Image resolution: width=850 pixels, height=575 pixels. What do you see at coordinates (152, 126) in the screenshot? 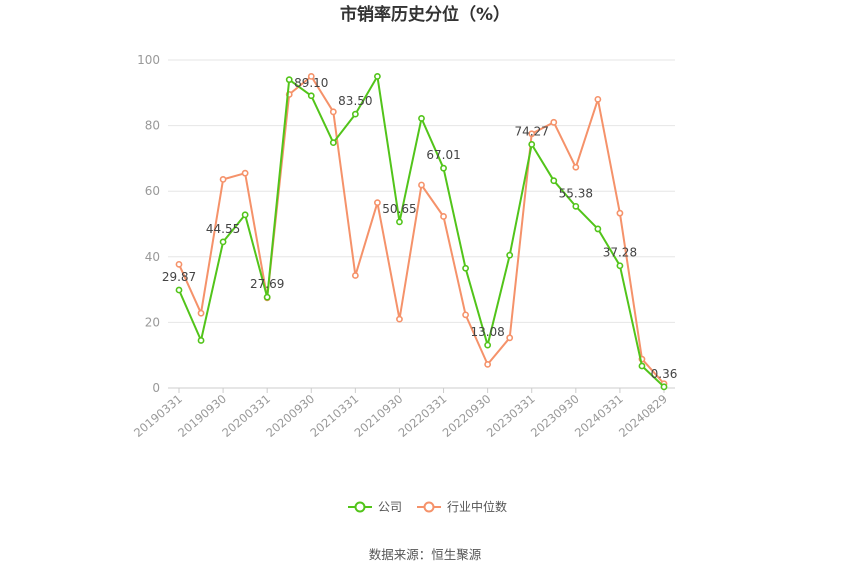
I see `y-tick-label: 80` at bounding box center [152, 126].